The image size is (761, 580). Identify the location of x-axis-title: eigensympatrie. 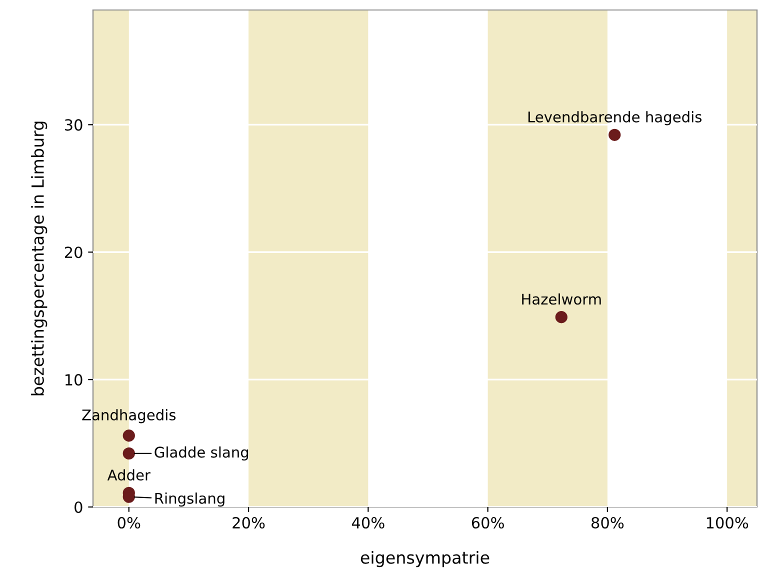
(425, 559).